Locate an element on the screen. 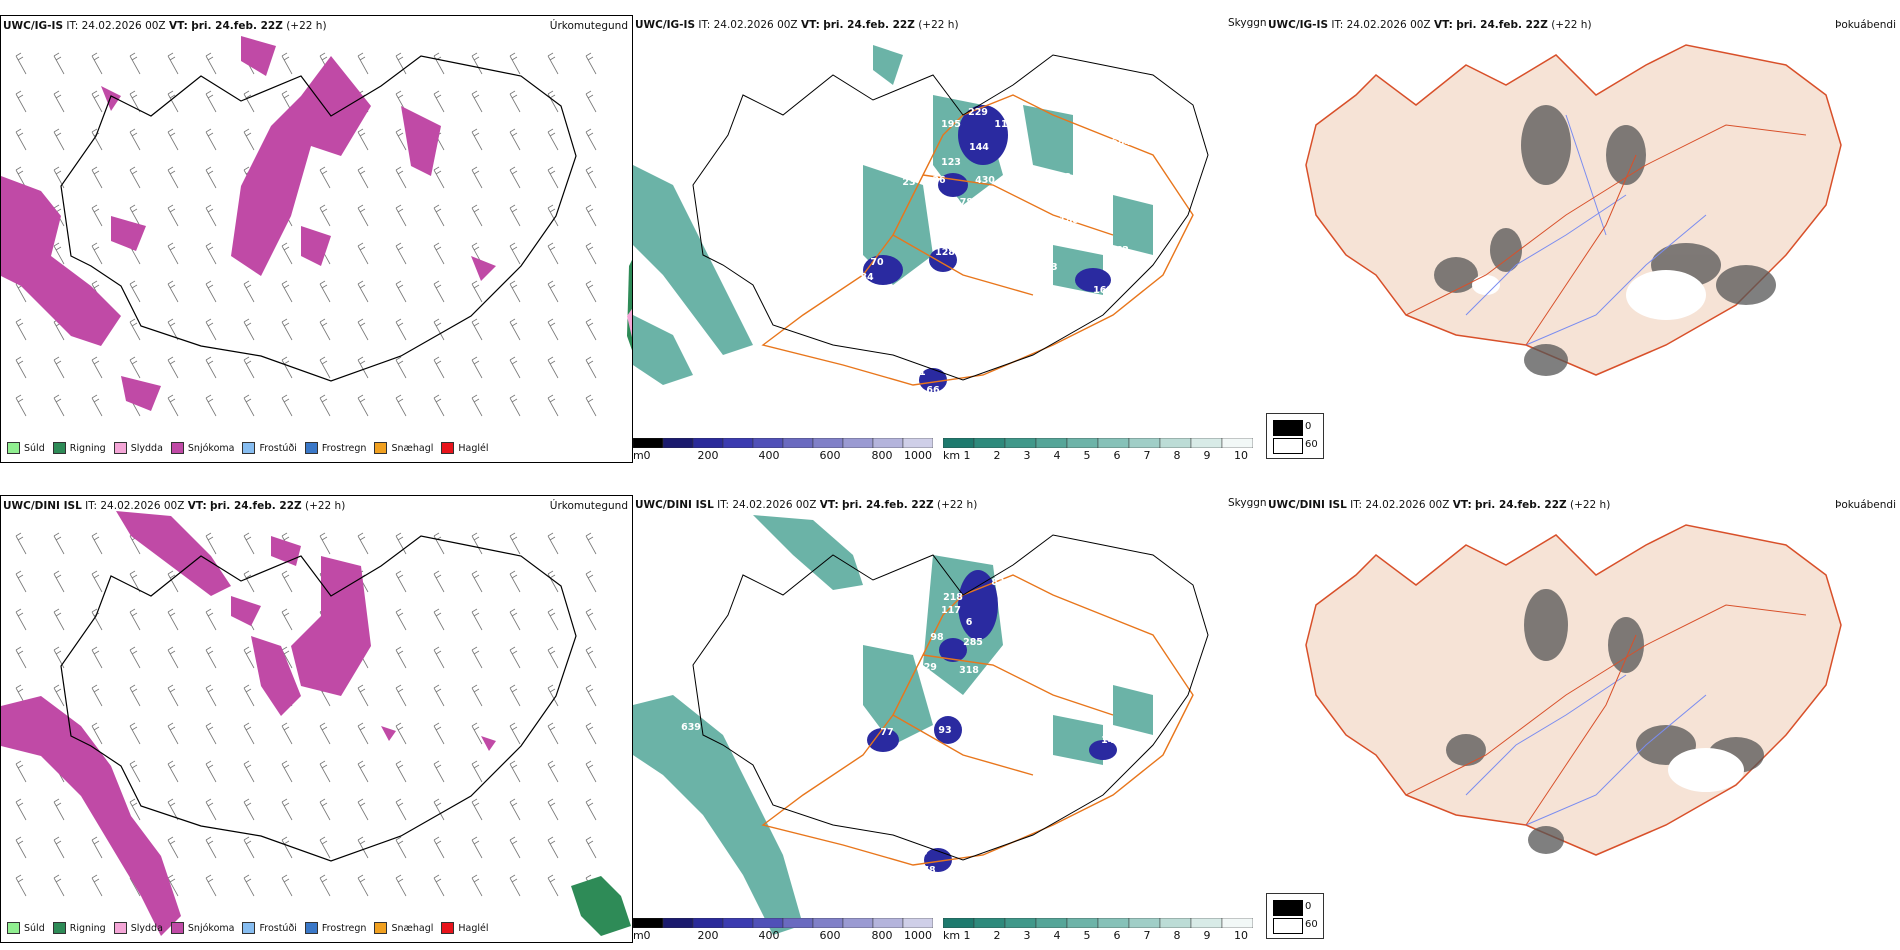 The height and width of the screenshot is (950, 1900). height-label: 116 is located at coordinates (1021, 742).